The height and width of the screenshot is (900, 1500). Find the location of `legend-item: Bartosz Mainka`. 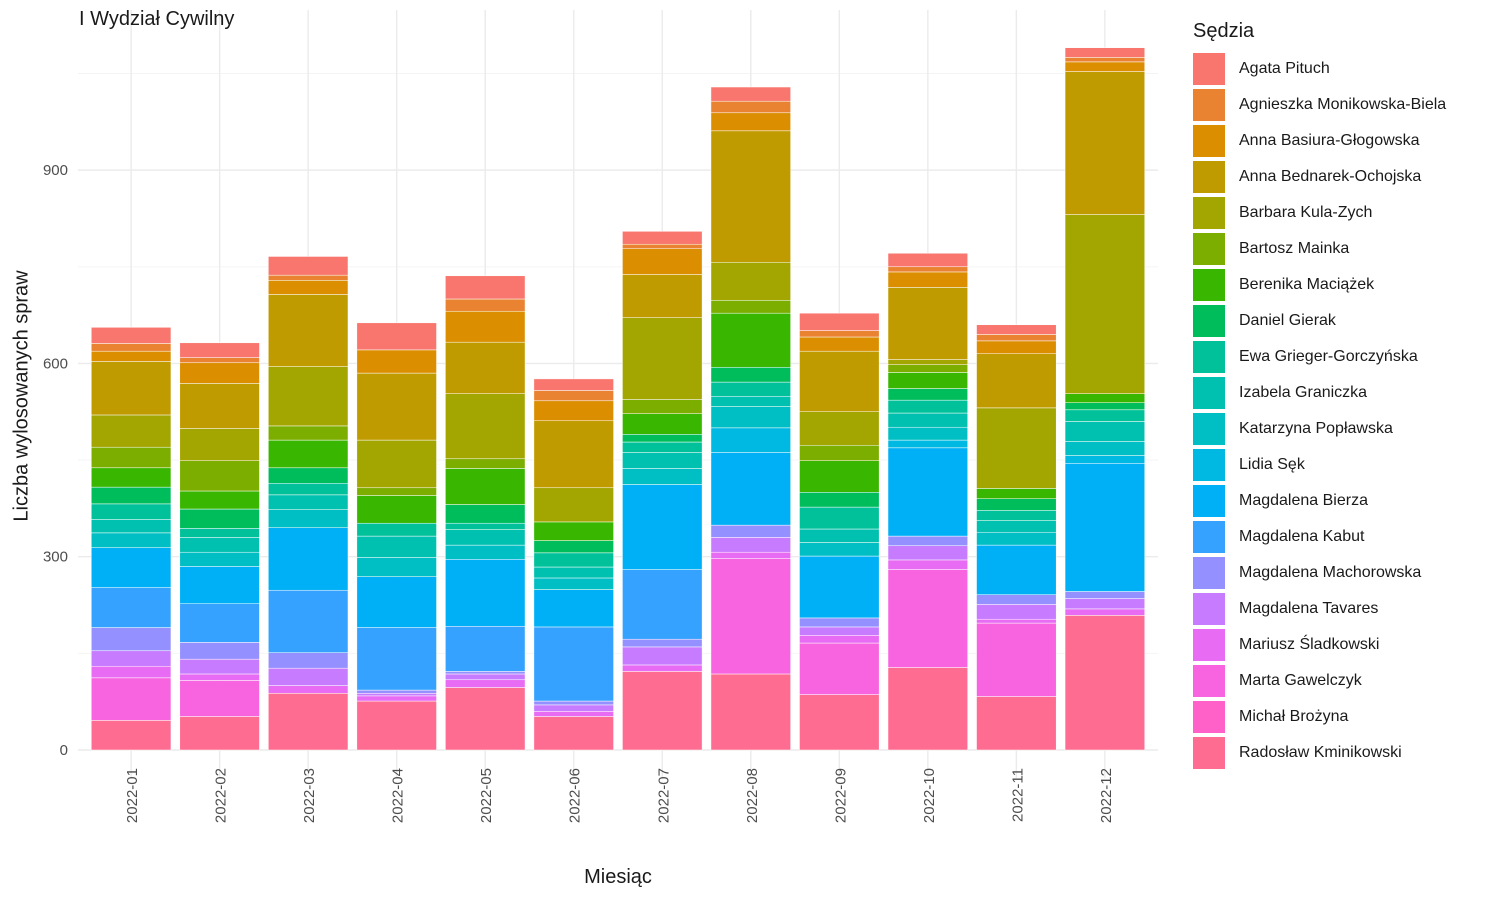

legend-item: Bartosz Mainka is located at coordinates (1319, 249).